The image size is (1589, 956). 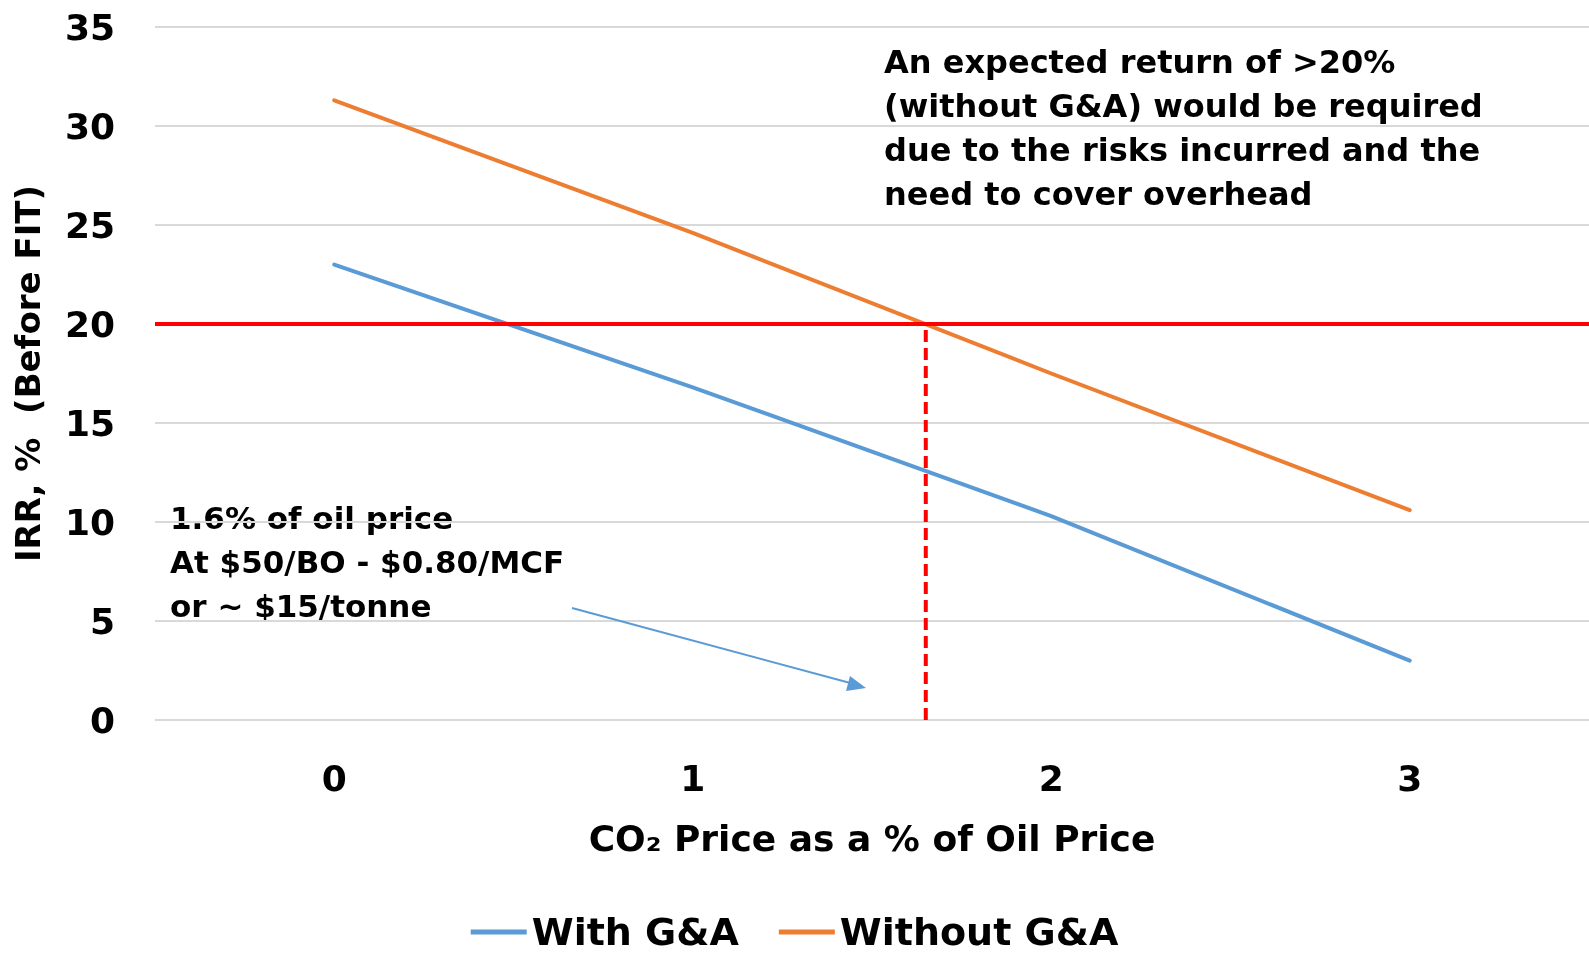 What do you see at coordinates (693, 778) in the screenshot?
I see `x-tick-label: 1` at bounding box center [693, 778].